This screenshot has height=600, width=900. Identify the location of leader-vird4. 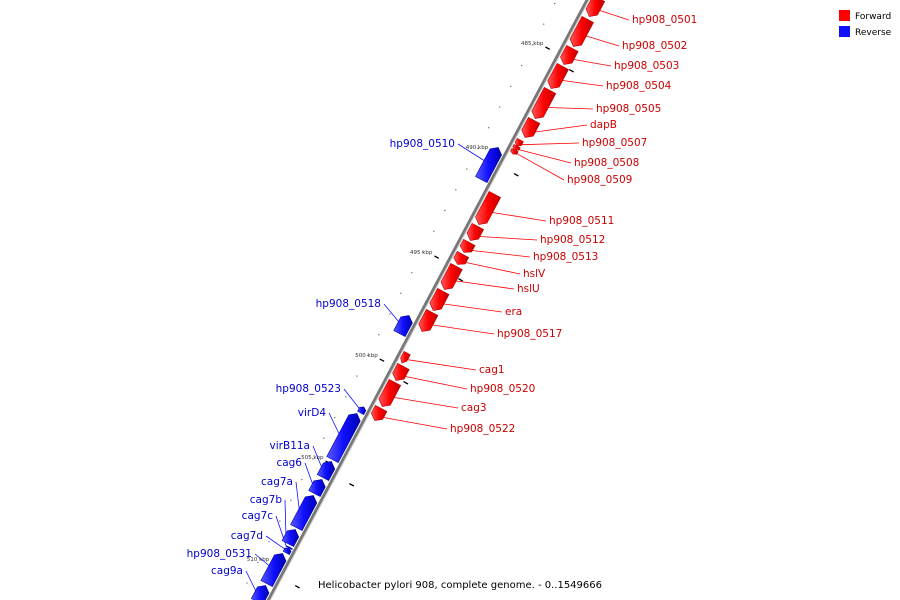
(334, 423).